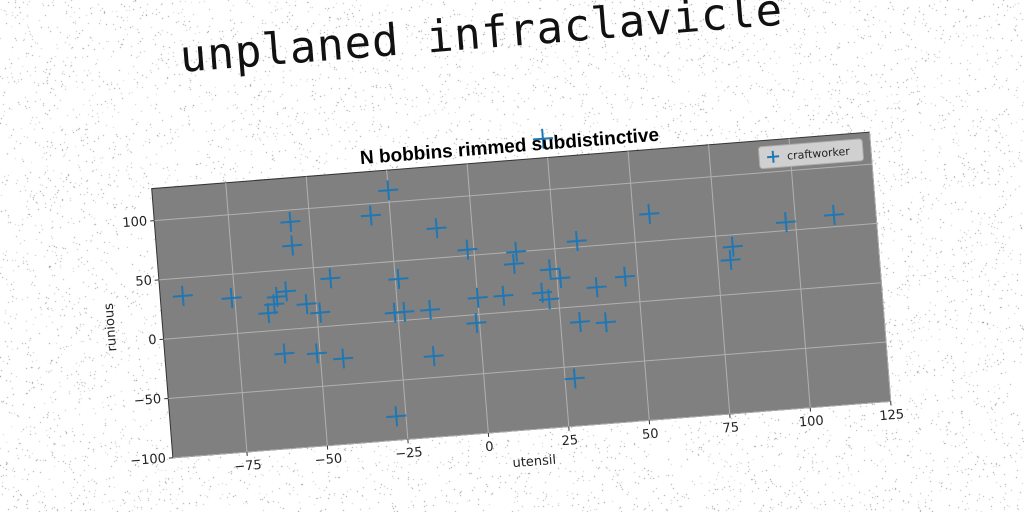  Describe the element at coordinates (892, 415) in the screenshot. I see `x-tick-label: 125` at that location.